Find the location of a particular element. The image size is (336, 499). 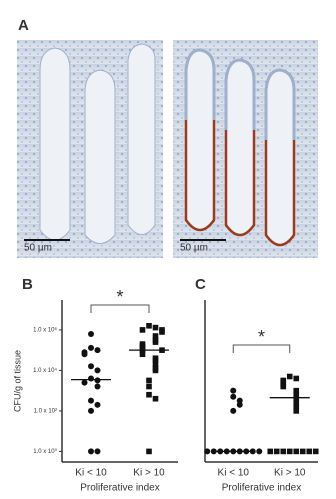

panel-label: B is located at coordinates (27, 284).